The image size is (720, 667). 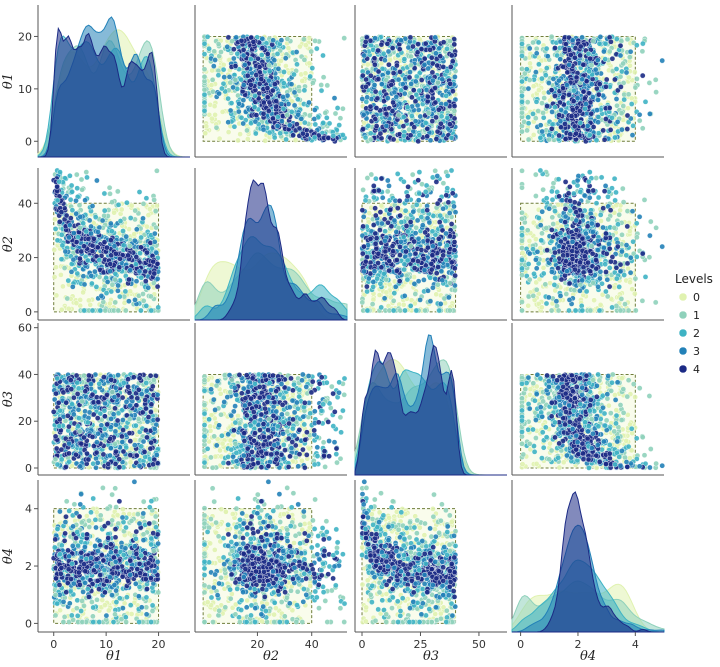 What do you see at coordinates (28, 312) in the screenshot?
I see `y-tick-label: 0` at bounding box center [28, 312].